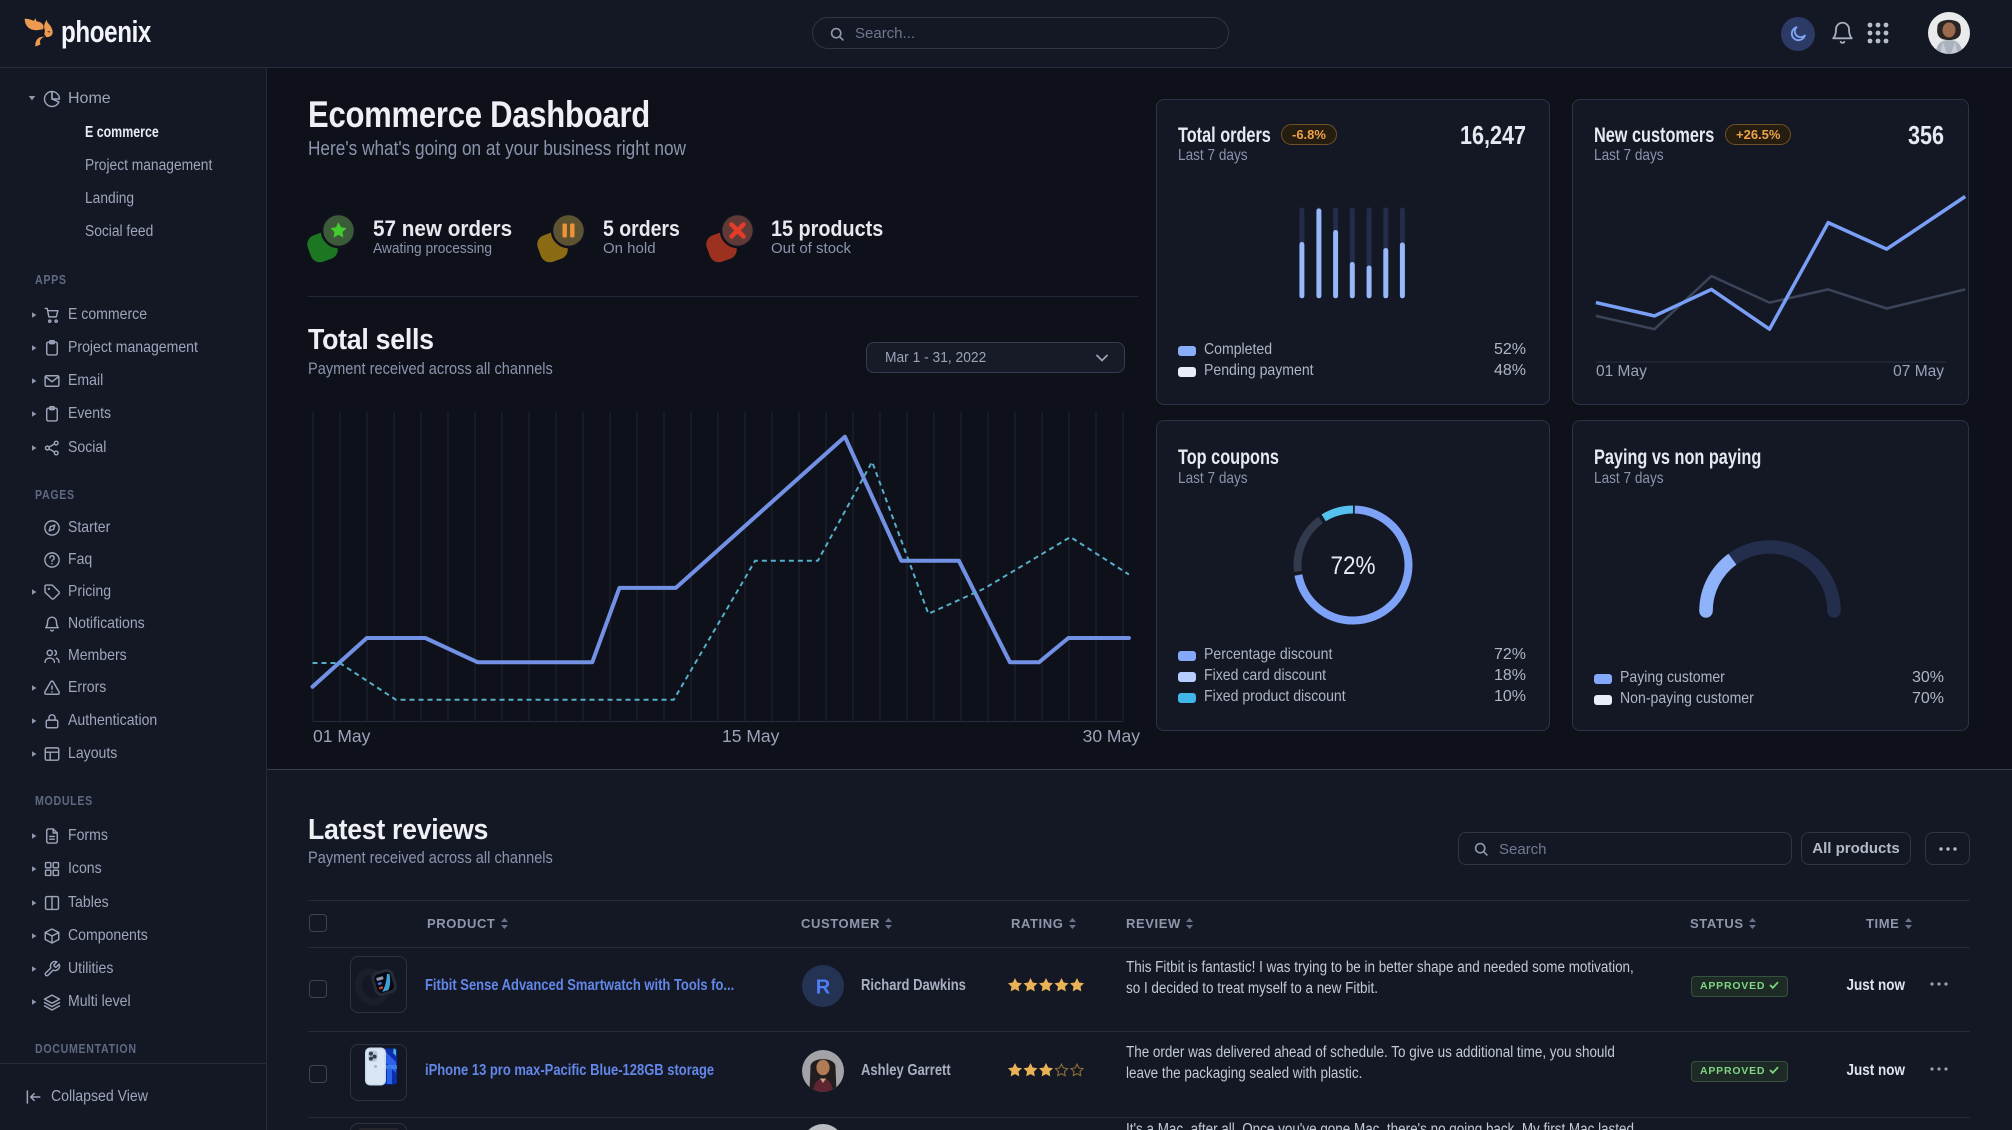 This screenshot has height=1130, width=2012. Describe the element at coordinates (823, 988) in the screenshot. I see `svg-text: R` at that location.